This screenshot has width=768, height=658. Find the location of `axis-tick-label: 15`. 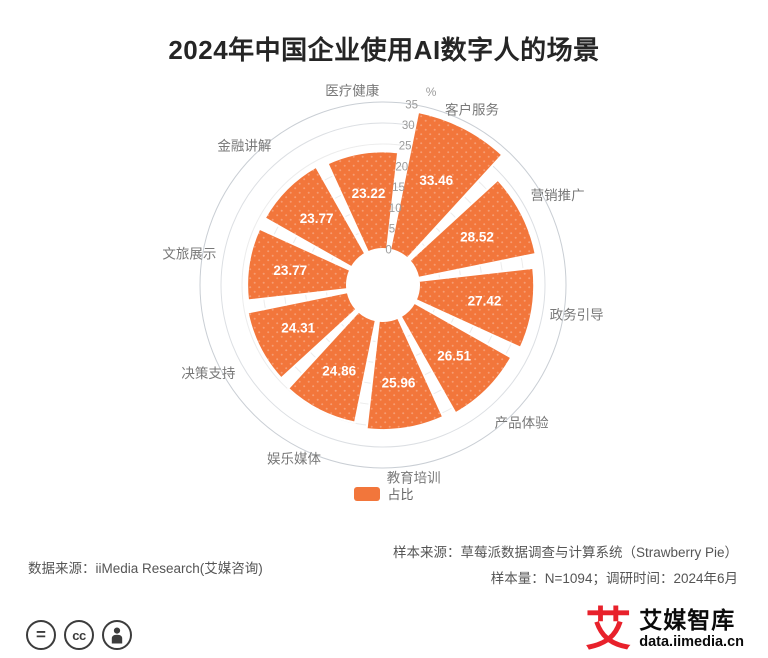

axis-tick-label: 15 is located at coordinates (398, 188).